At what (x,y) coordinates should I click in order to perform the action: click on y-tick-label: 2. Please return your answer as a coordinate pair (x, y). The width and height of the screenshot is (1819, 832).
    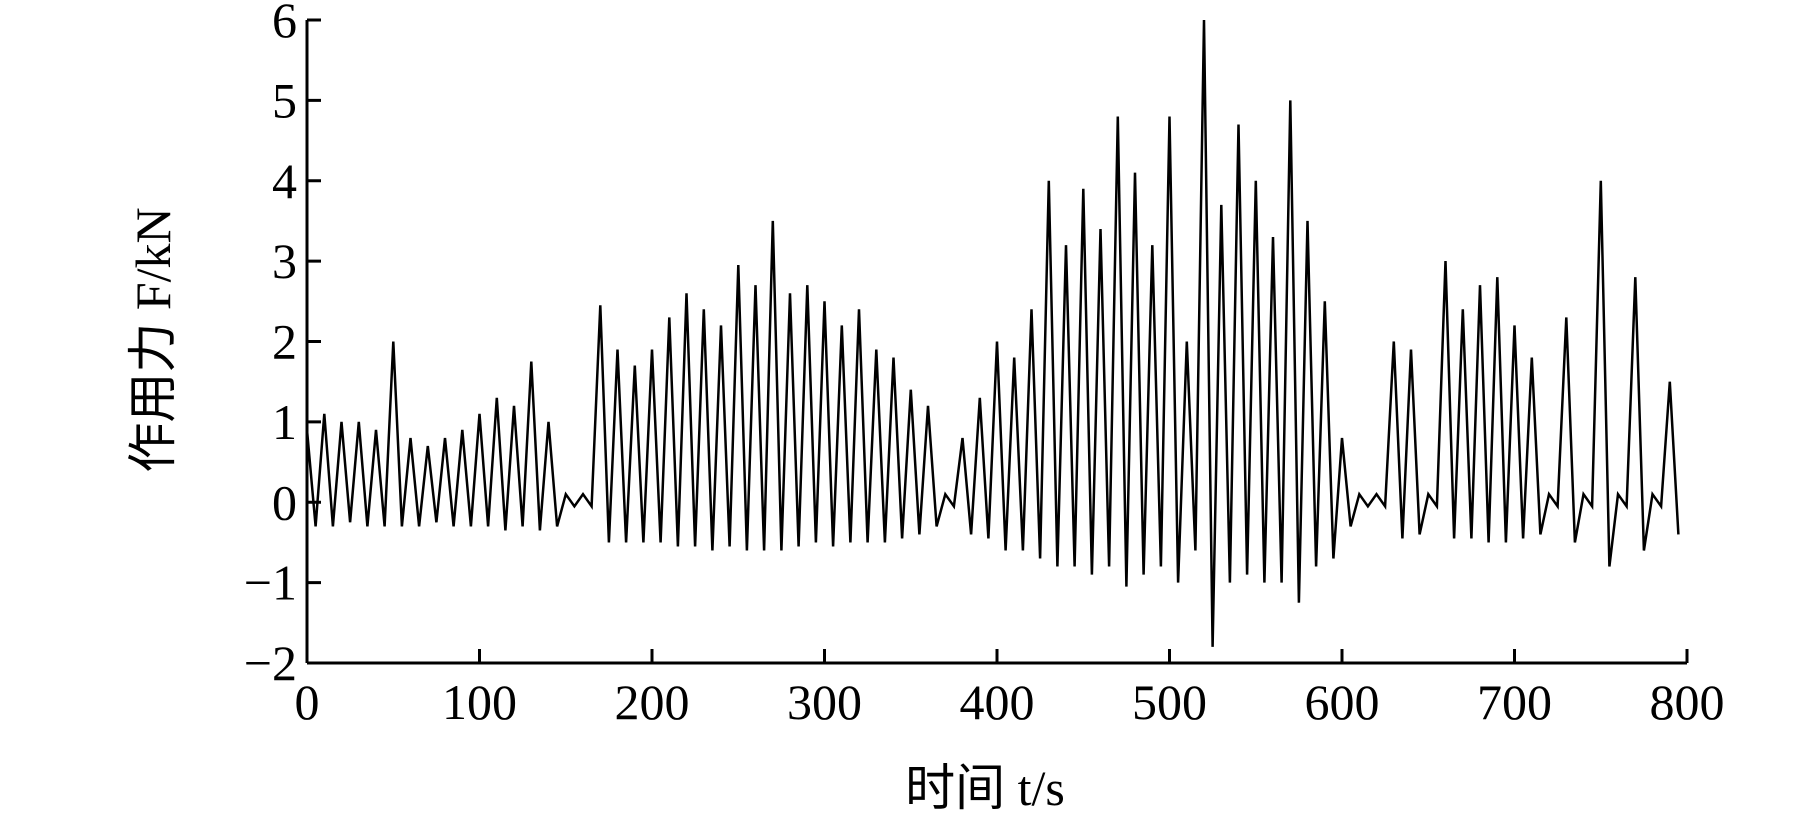
    Looking at the image, I should click on (284, 342).